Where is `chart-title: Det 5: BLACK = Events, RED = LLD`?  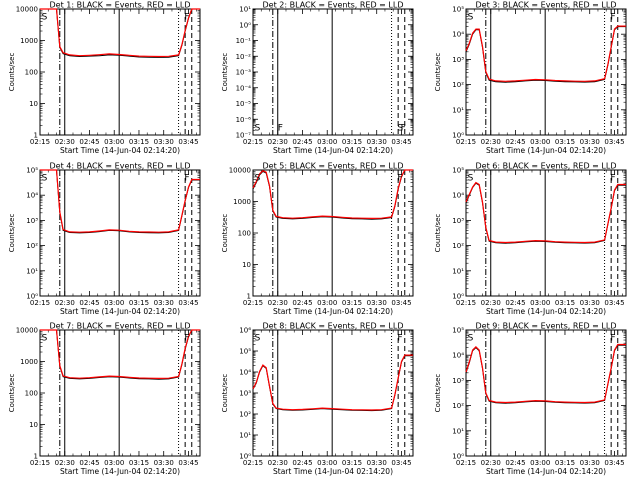 chart-title: Det 5: BLACK = Events, RED = LLD is located at coordinates (333, 166).